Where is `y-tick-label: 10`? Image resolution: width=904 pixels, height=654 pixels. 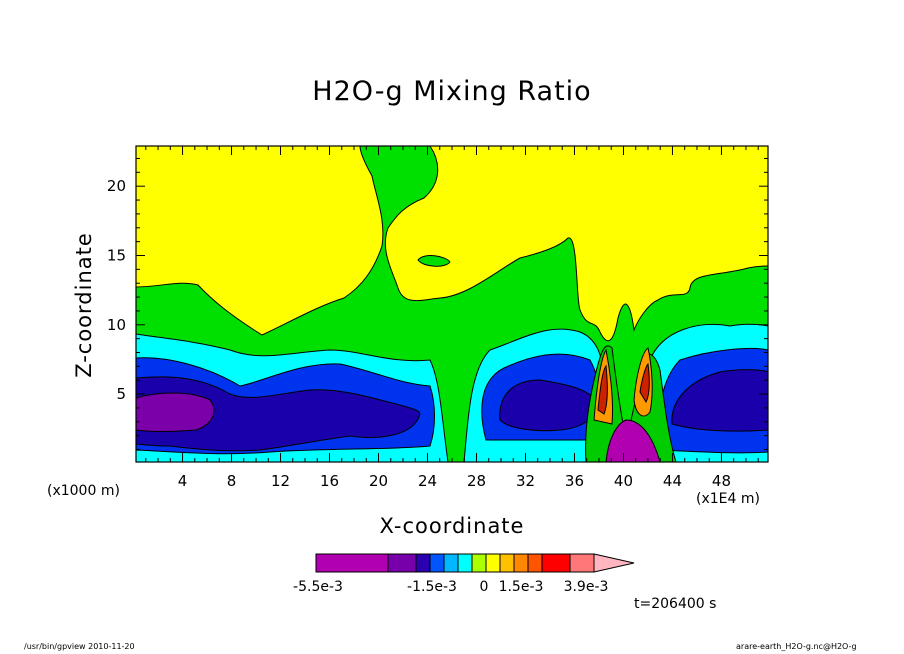
y-tick-label: 10 is located at coordinates (116, 325).